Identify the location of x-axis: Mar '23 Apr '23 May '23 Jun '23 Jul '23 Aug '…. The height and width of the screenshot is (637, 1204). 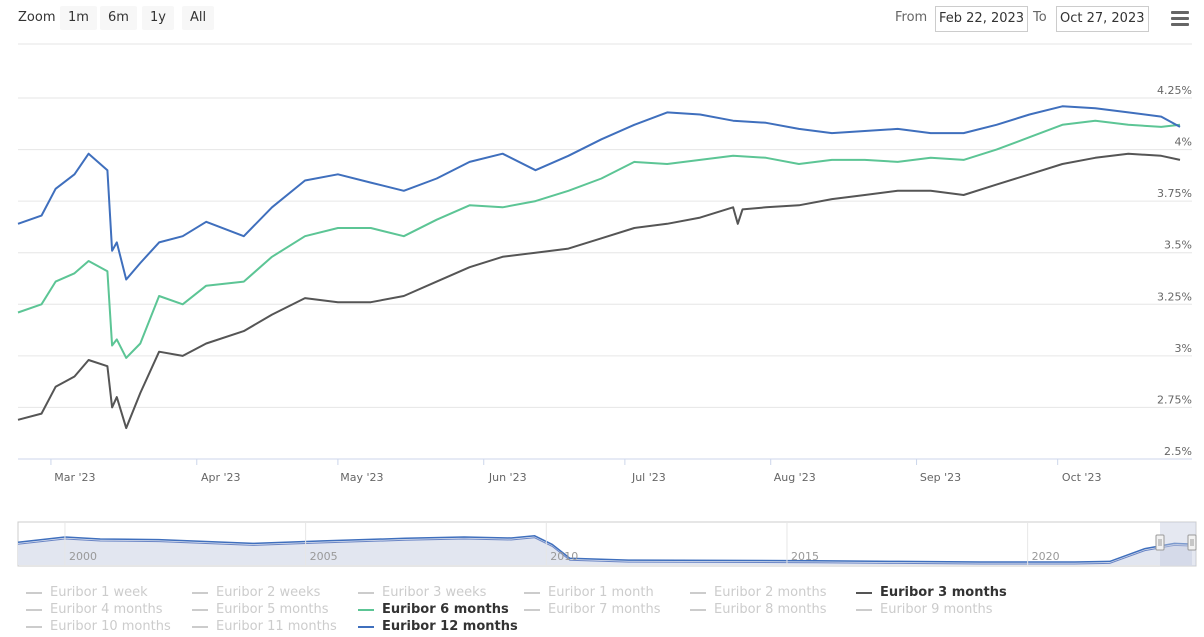
(605, 471).